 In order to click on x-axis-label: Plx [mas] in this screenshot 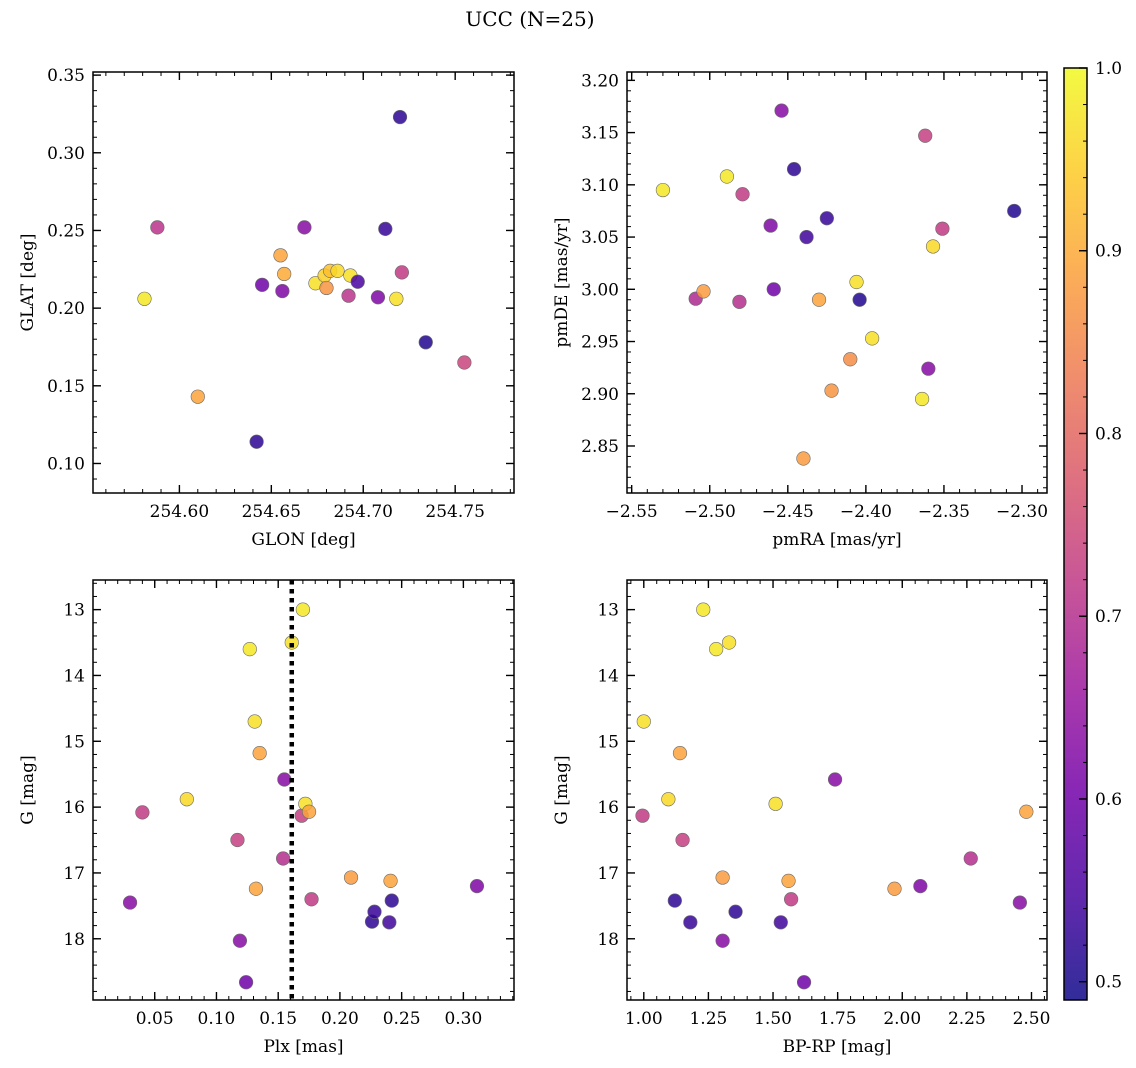, I will do `click(303, 1047)`.